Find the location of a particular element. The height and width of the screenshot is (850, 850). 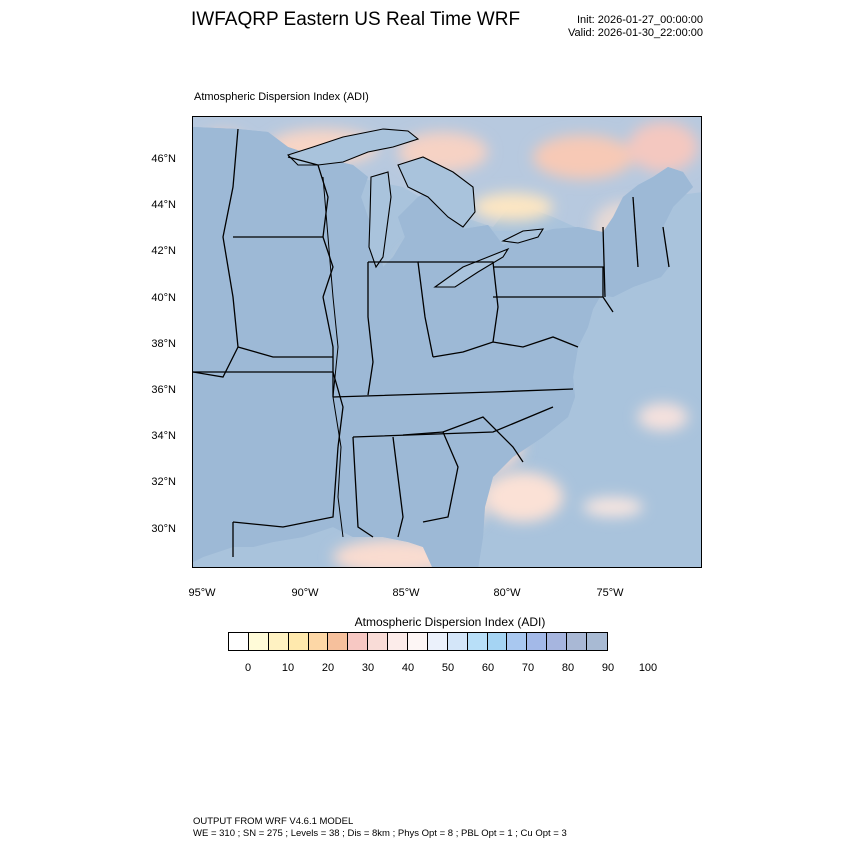

colorbar-tick-label: 90 is located at coordinates (608, 668).